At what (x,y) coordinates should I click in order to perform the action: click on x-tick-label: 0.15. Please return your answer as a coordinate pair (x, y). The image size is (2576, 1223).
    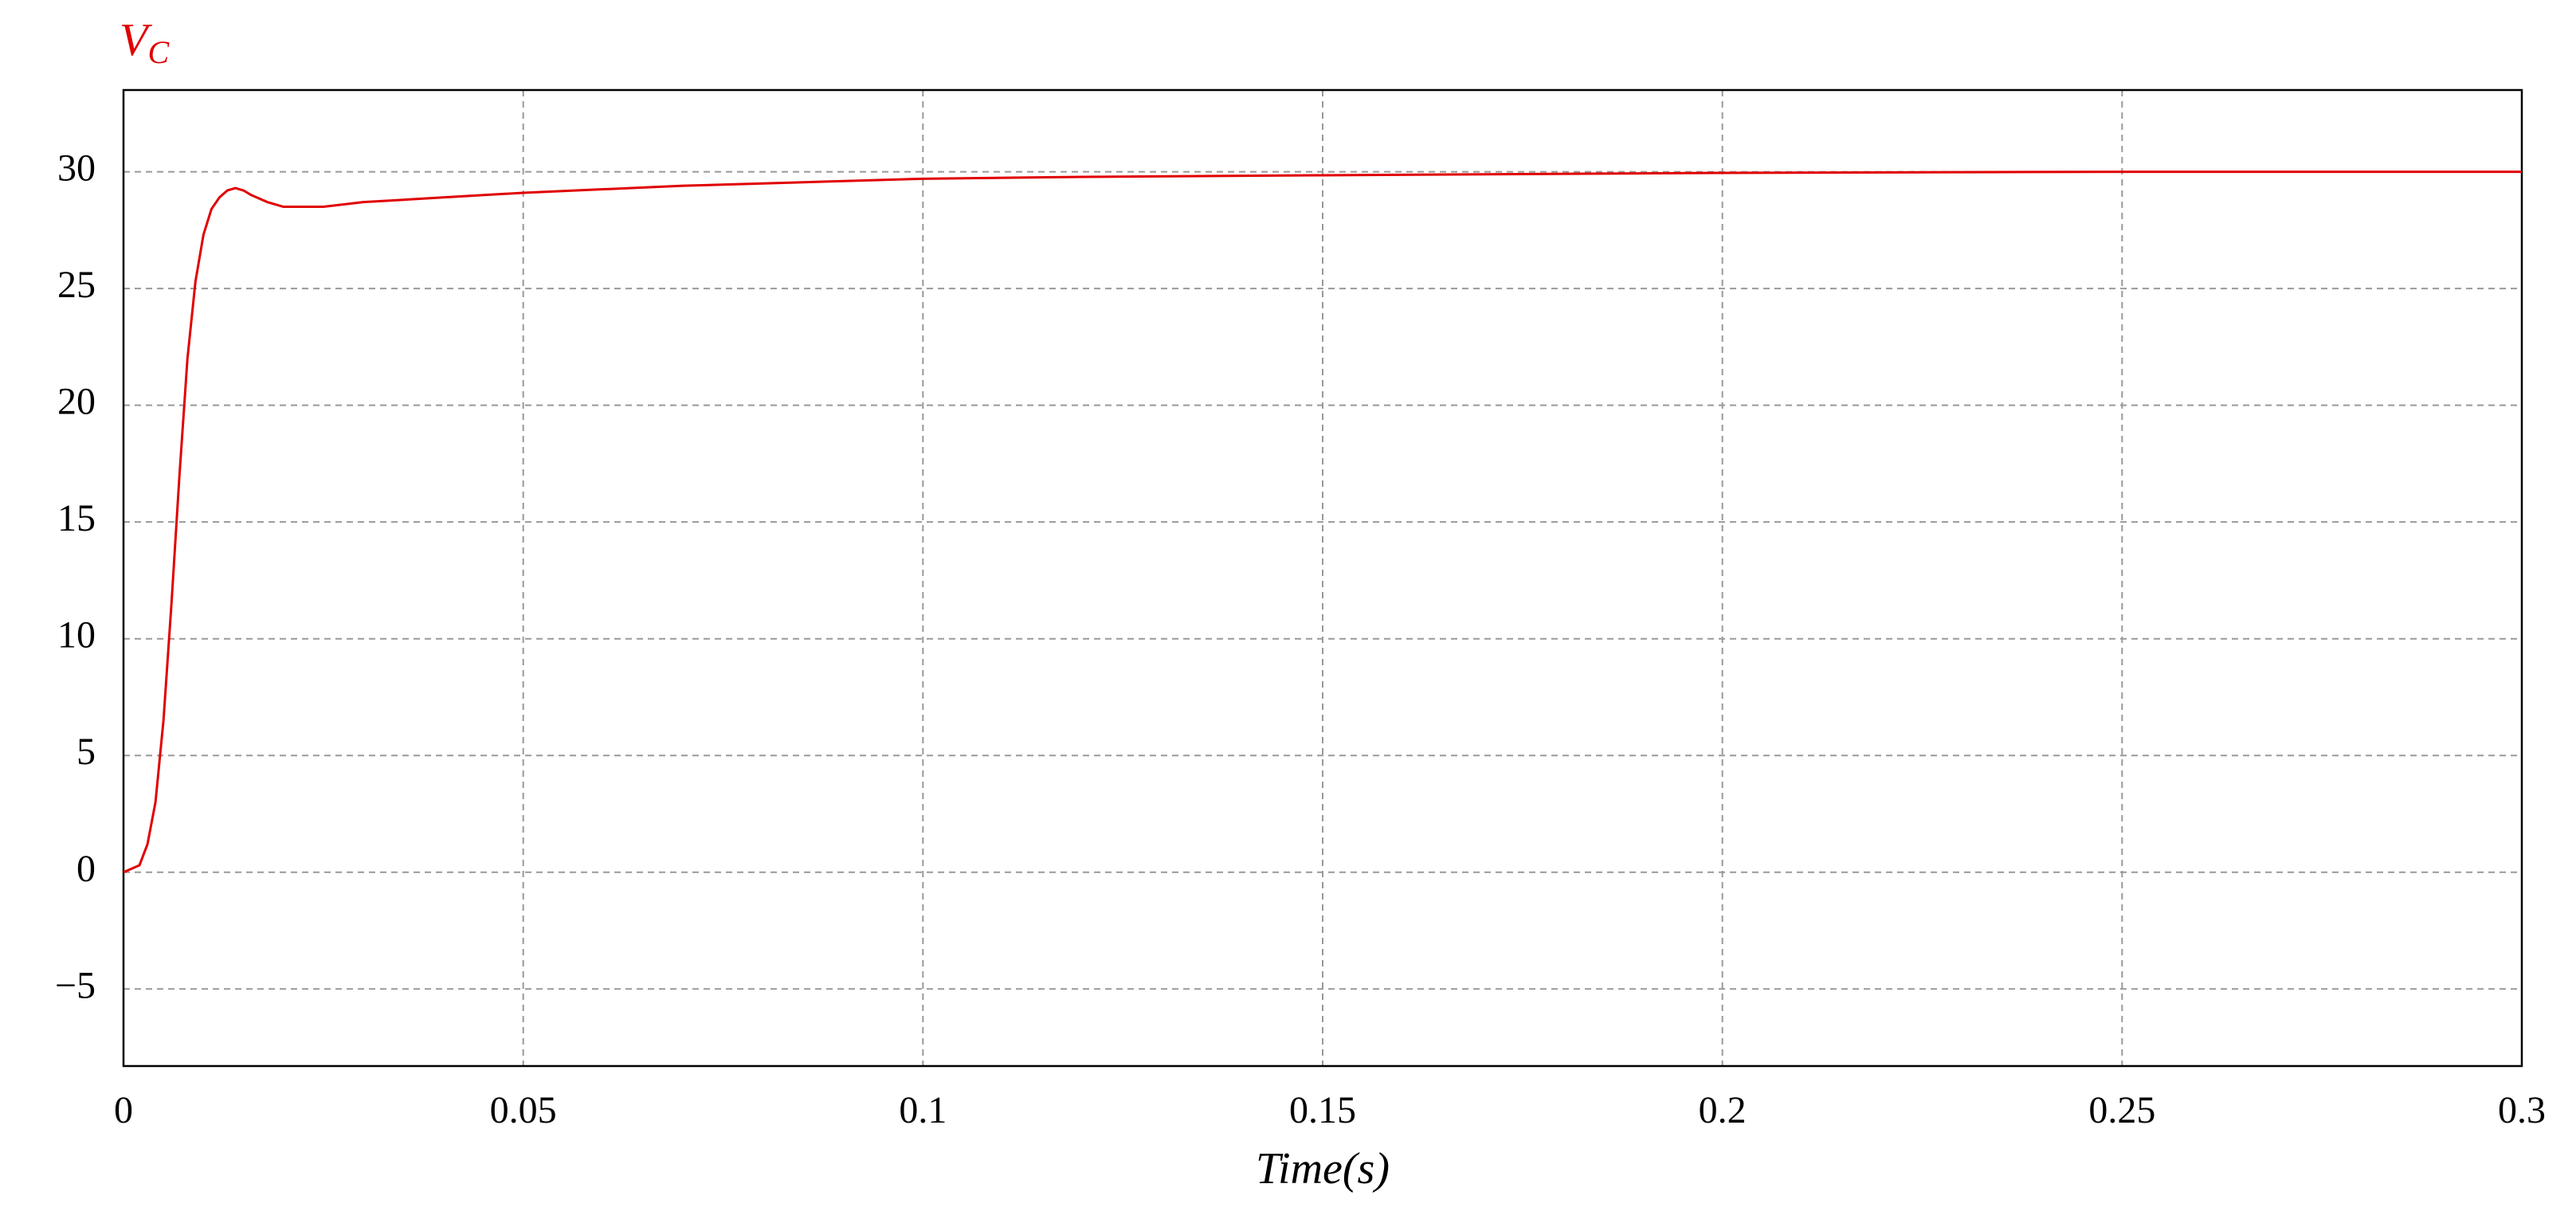
    Looking at the image, I should click on (1322, 1110).